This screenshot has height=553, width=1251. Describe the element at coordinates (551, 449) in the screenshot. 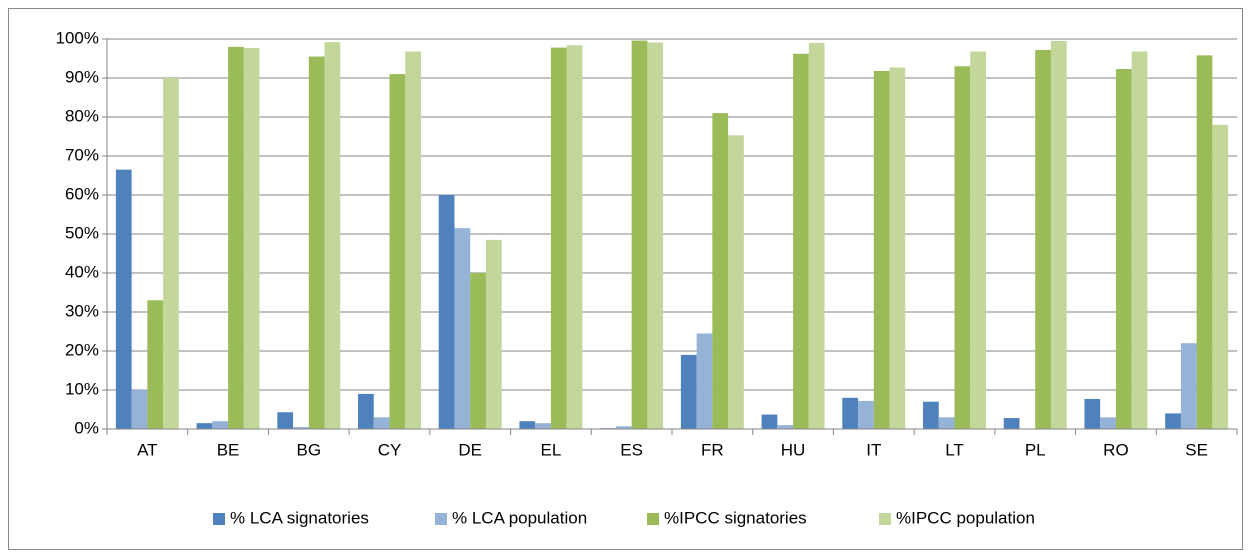

I see `x-tick-label: EL` at that location.